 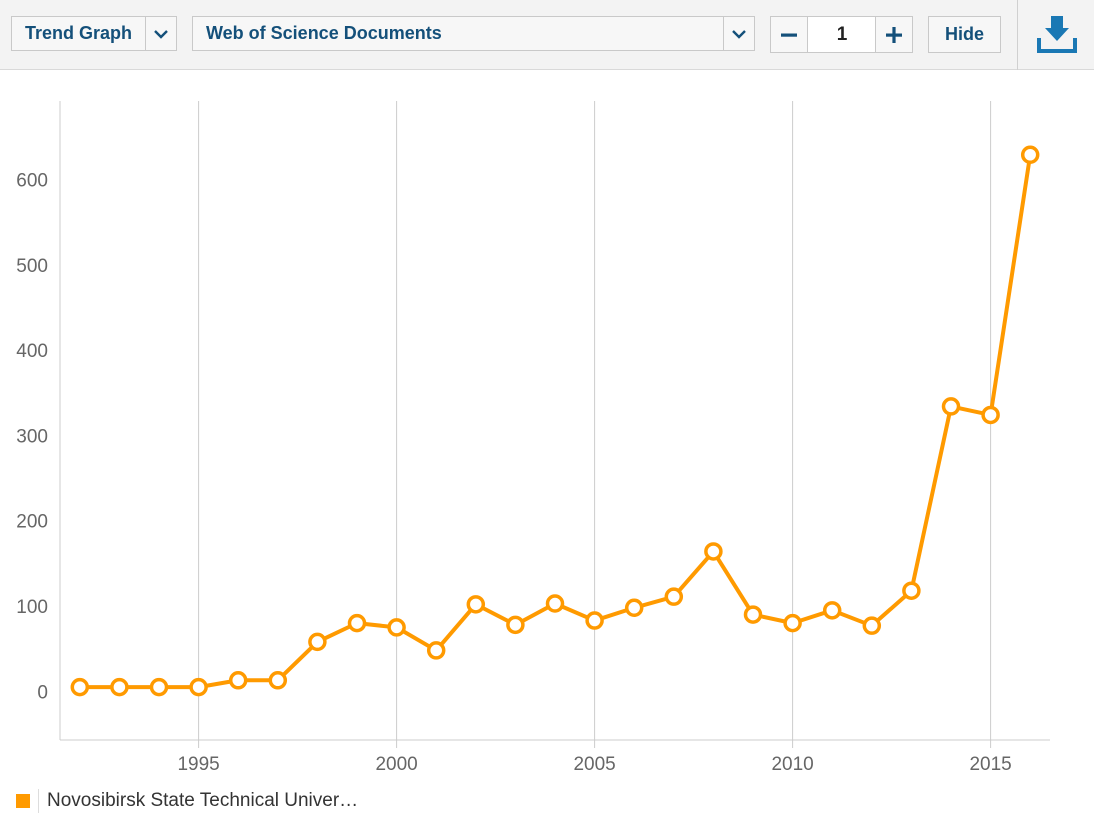 I want to click on y-tick-label: 300, so click(x=32, y=436).